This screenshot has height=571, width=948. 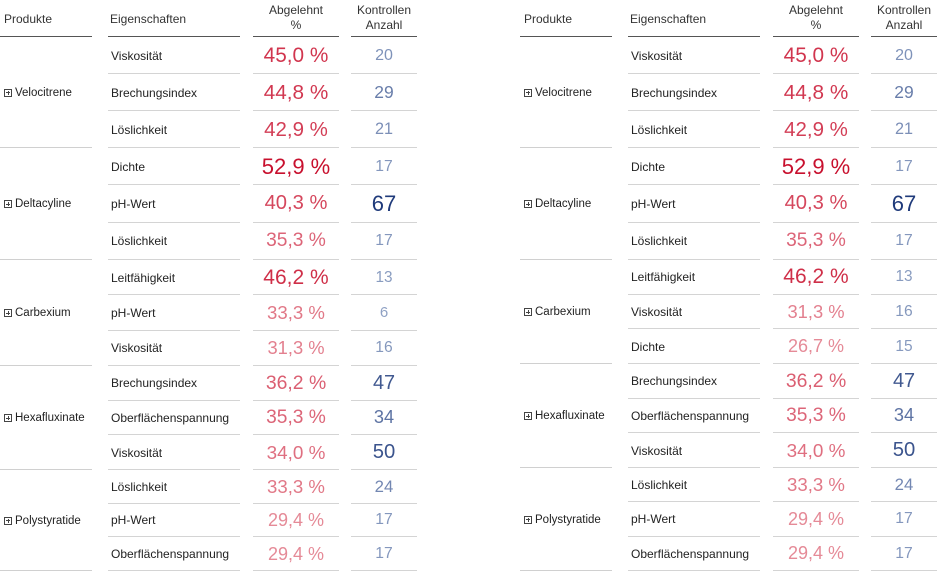 What do you see at coordinates (904, 415) in the screenshot?
I see `control-count: 34` at bounding box center [904, 415].